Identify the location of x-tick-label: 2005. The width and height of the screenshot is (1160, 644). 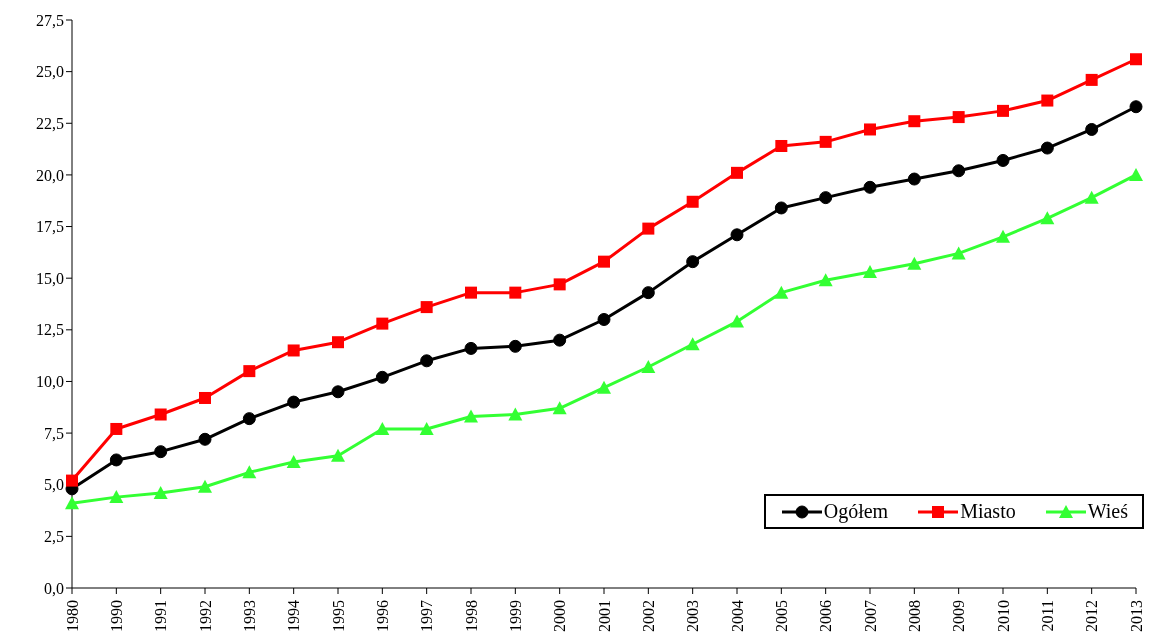
(781, 616).